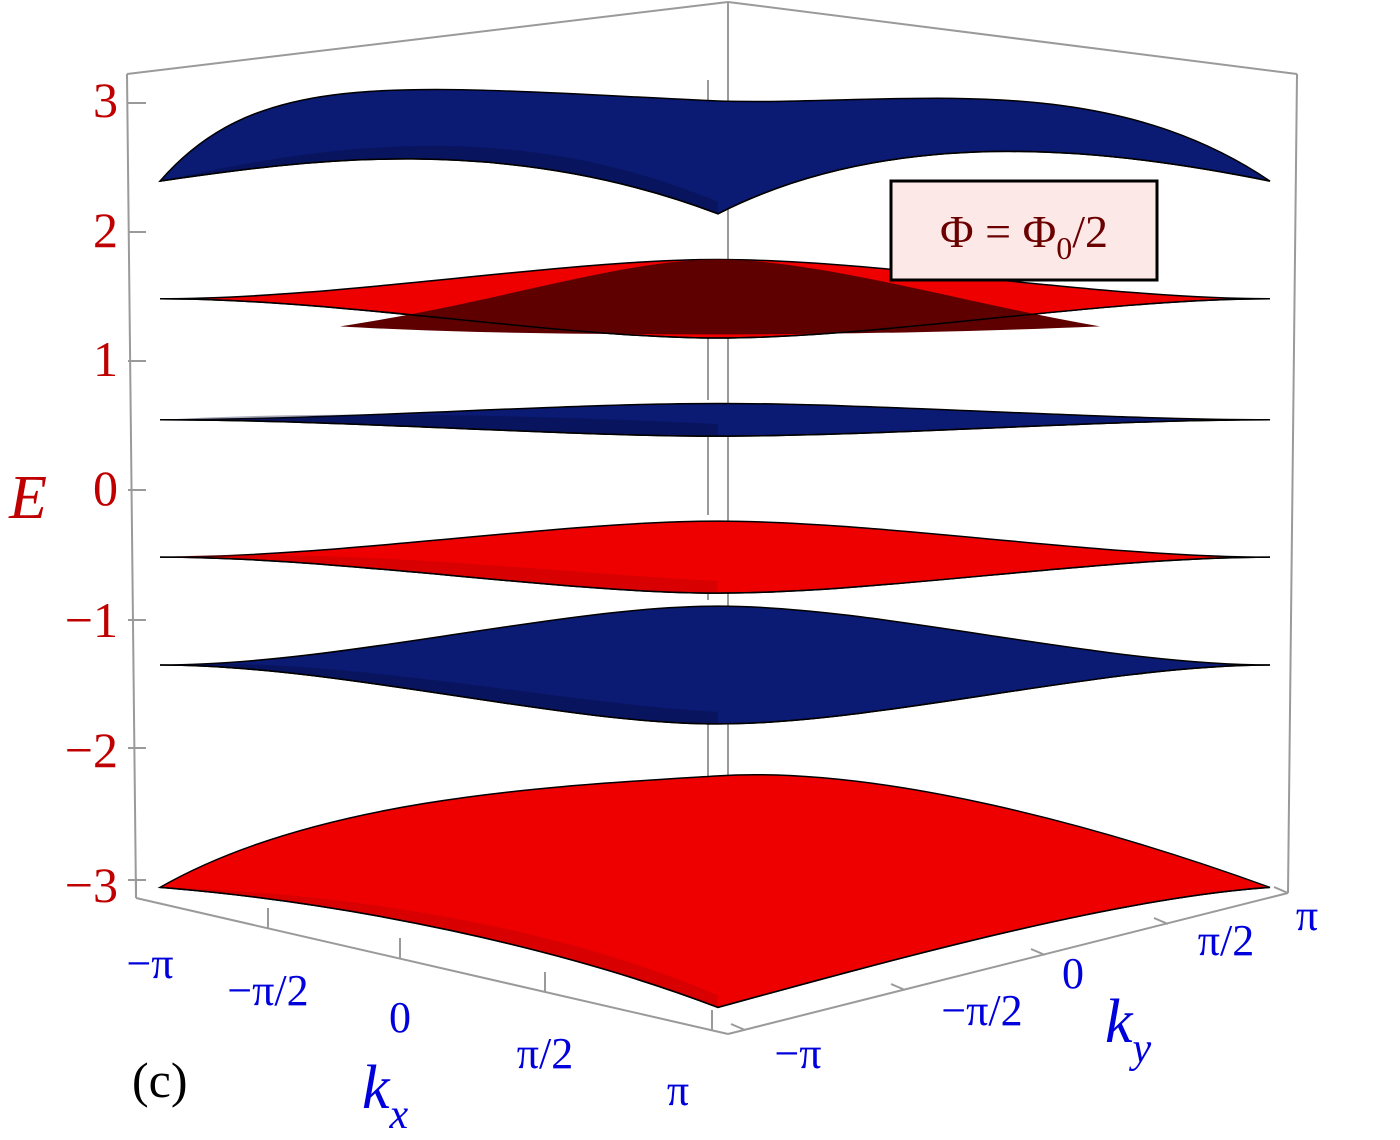 The height and width of the screenshot is (1140, 1400). I want to click on ky-axis-label-main: k, so click(1119, 1022).